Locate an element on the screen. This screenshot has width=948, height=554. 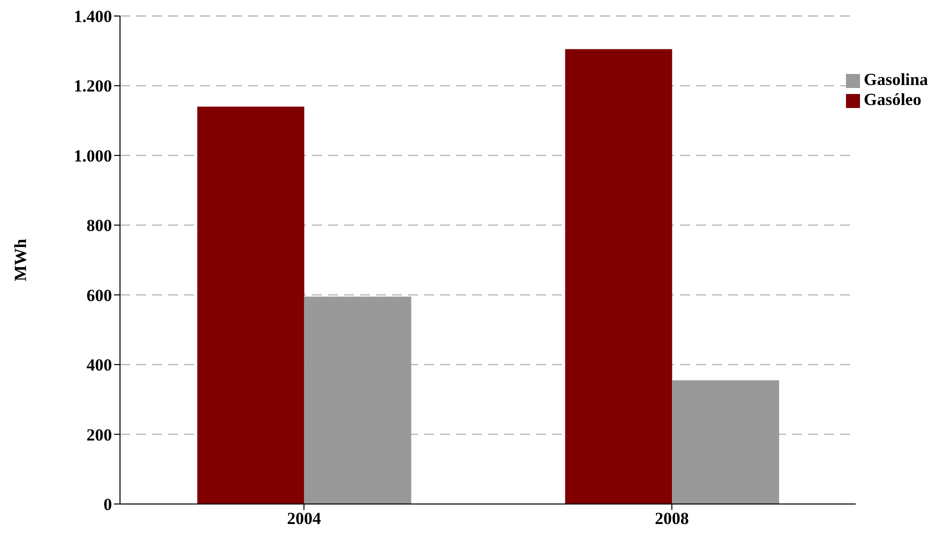
y-tick-label: 1.200 is located at coordinates (93, 86).